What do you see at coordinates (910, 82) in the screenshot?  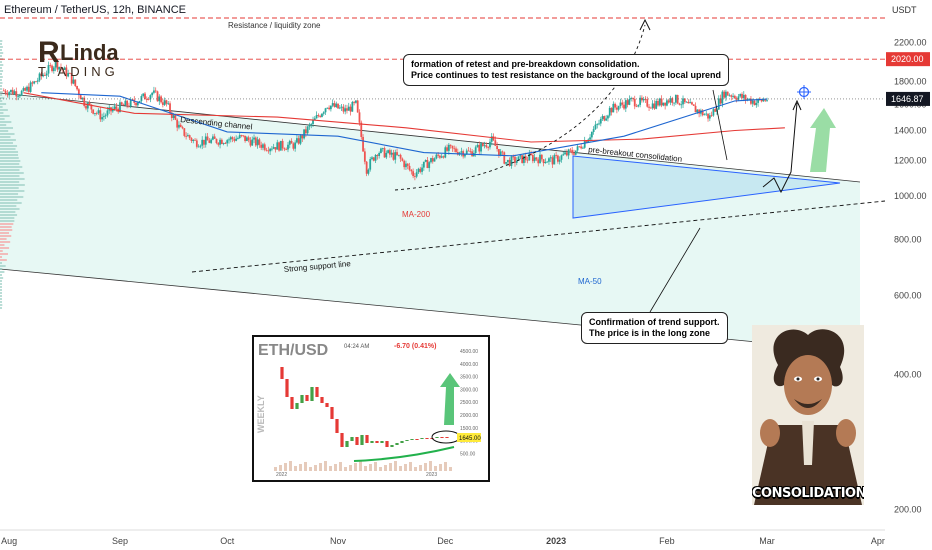 I see `y-tick-label: 1800.00` at bounding box center [910, 82].